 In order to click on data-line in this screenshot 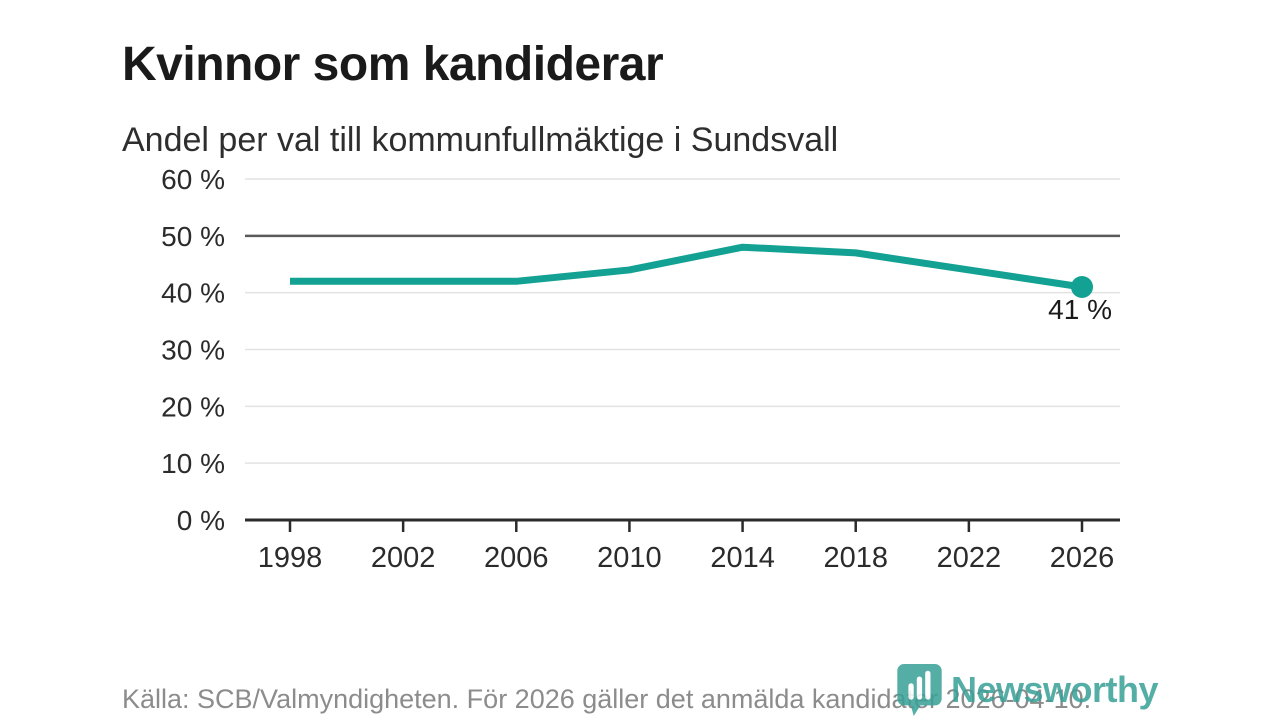, I will do `click(686, 267)`.